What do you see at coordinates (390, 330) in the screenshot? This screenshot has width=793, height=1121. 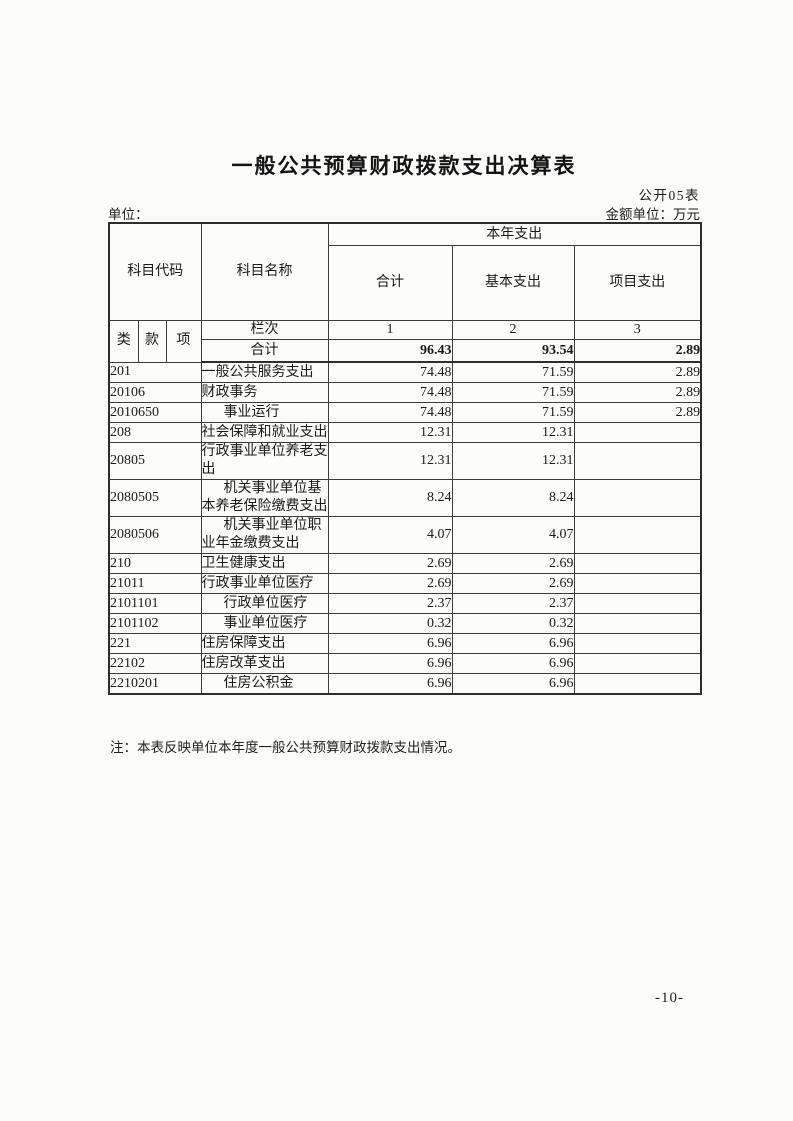 I see `column-index-1: 1` at bounding box center [390, 330].